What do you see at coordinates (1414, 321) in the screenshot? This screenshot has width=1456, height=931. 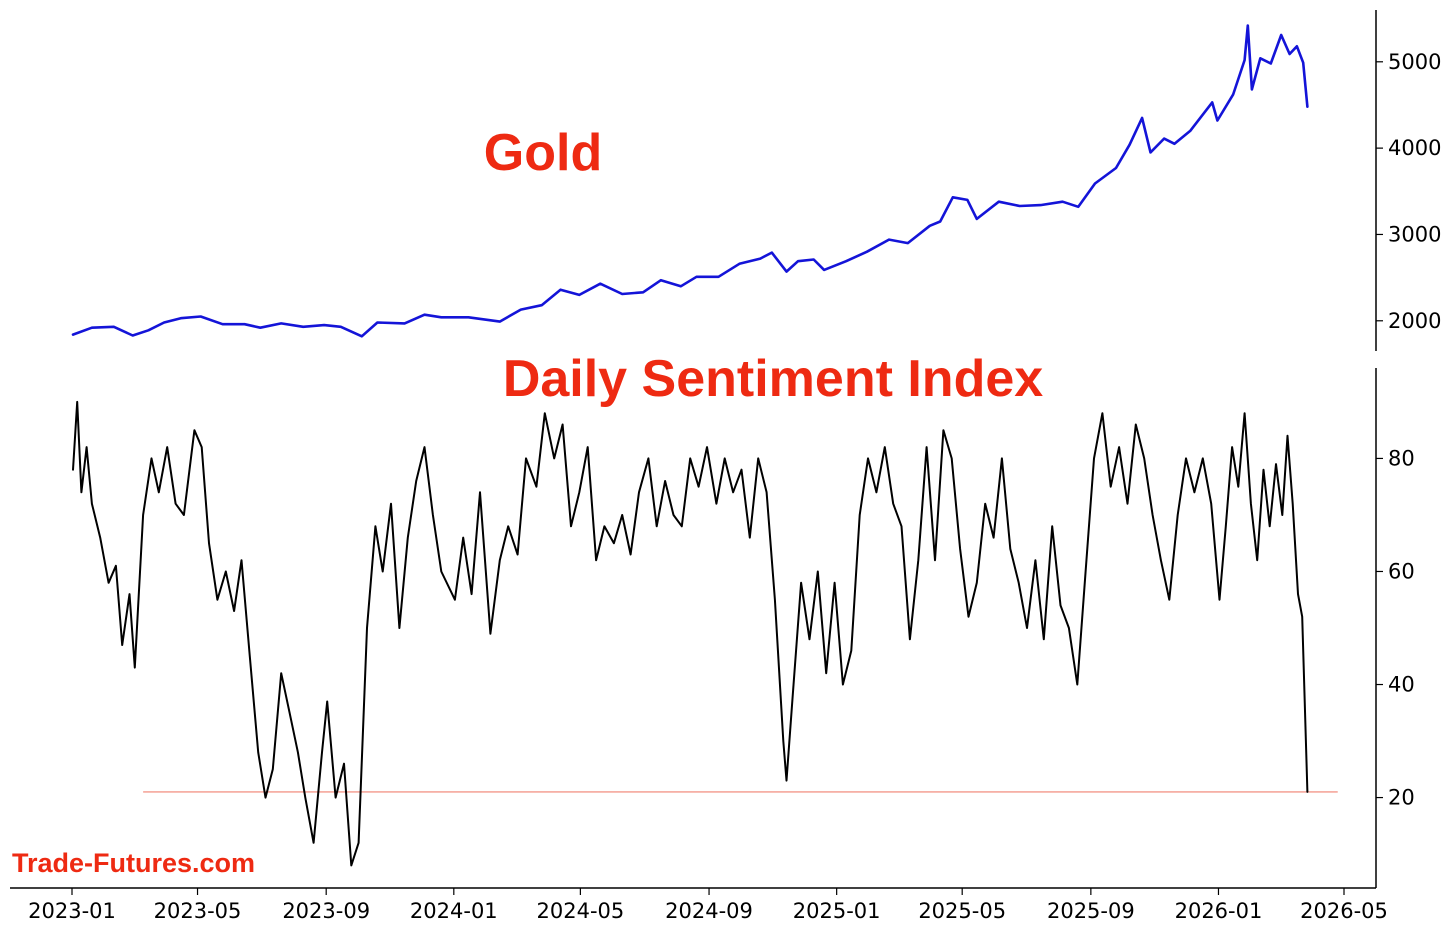 I see `gold-y-tick-label: 2000` at bounding box center [1414, 321].